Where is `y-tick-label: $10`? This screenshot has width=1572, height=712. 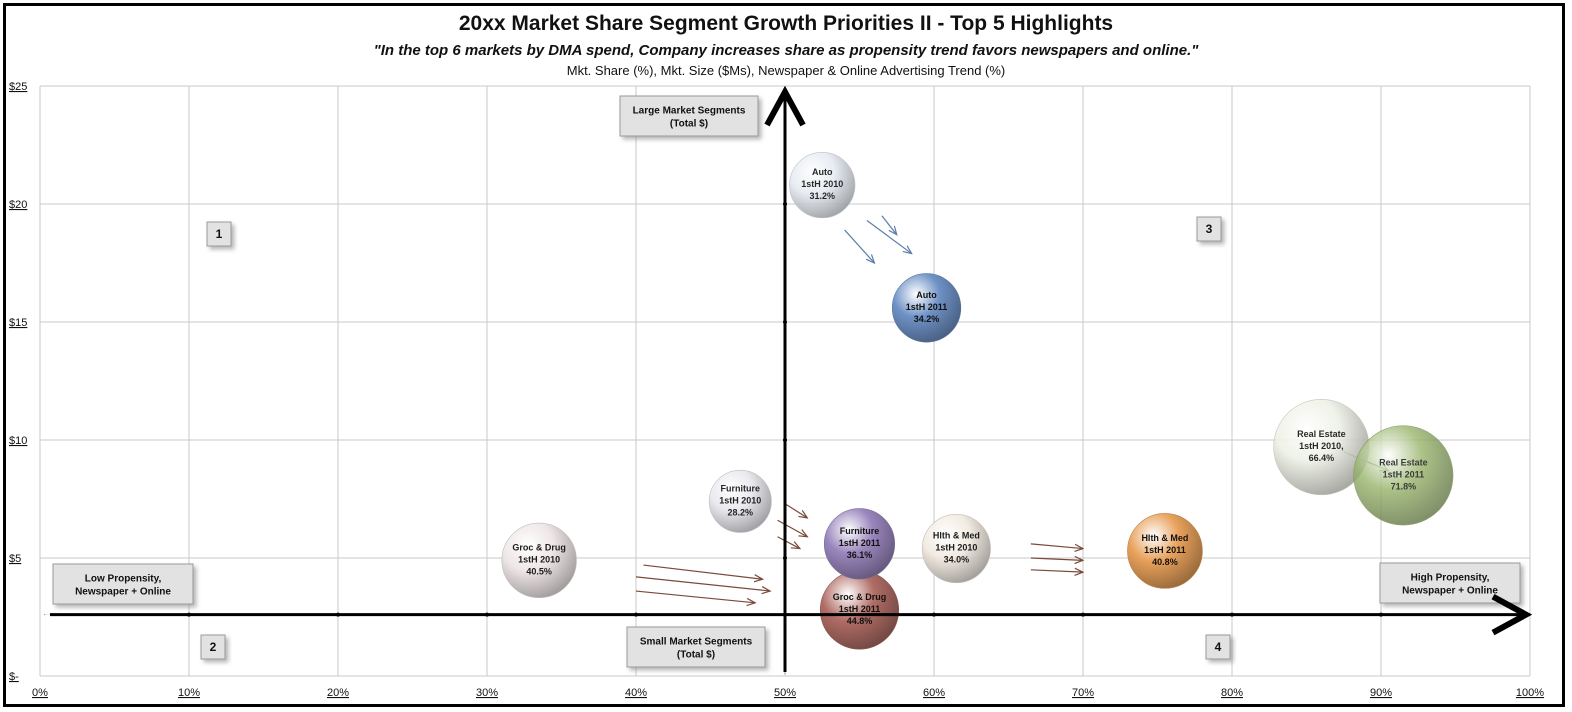 y-tick-label: $10 is located at coordinates (18, 441).